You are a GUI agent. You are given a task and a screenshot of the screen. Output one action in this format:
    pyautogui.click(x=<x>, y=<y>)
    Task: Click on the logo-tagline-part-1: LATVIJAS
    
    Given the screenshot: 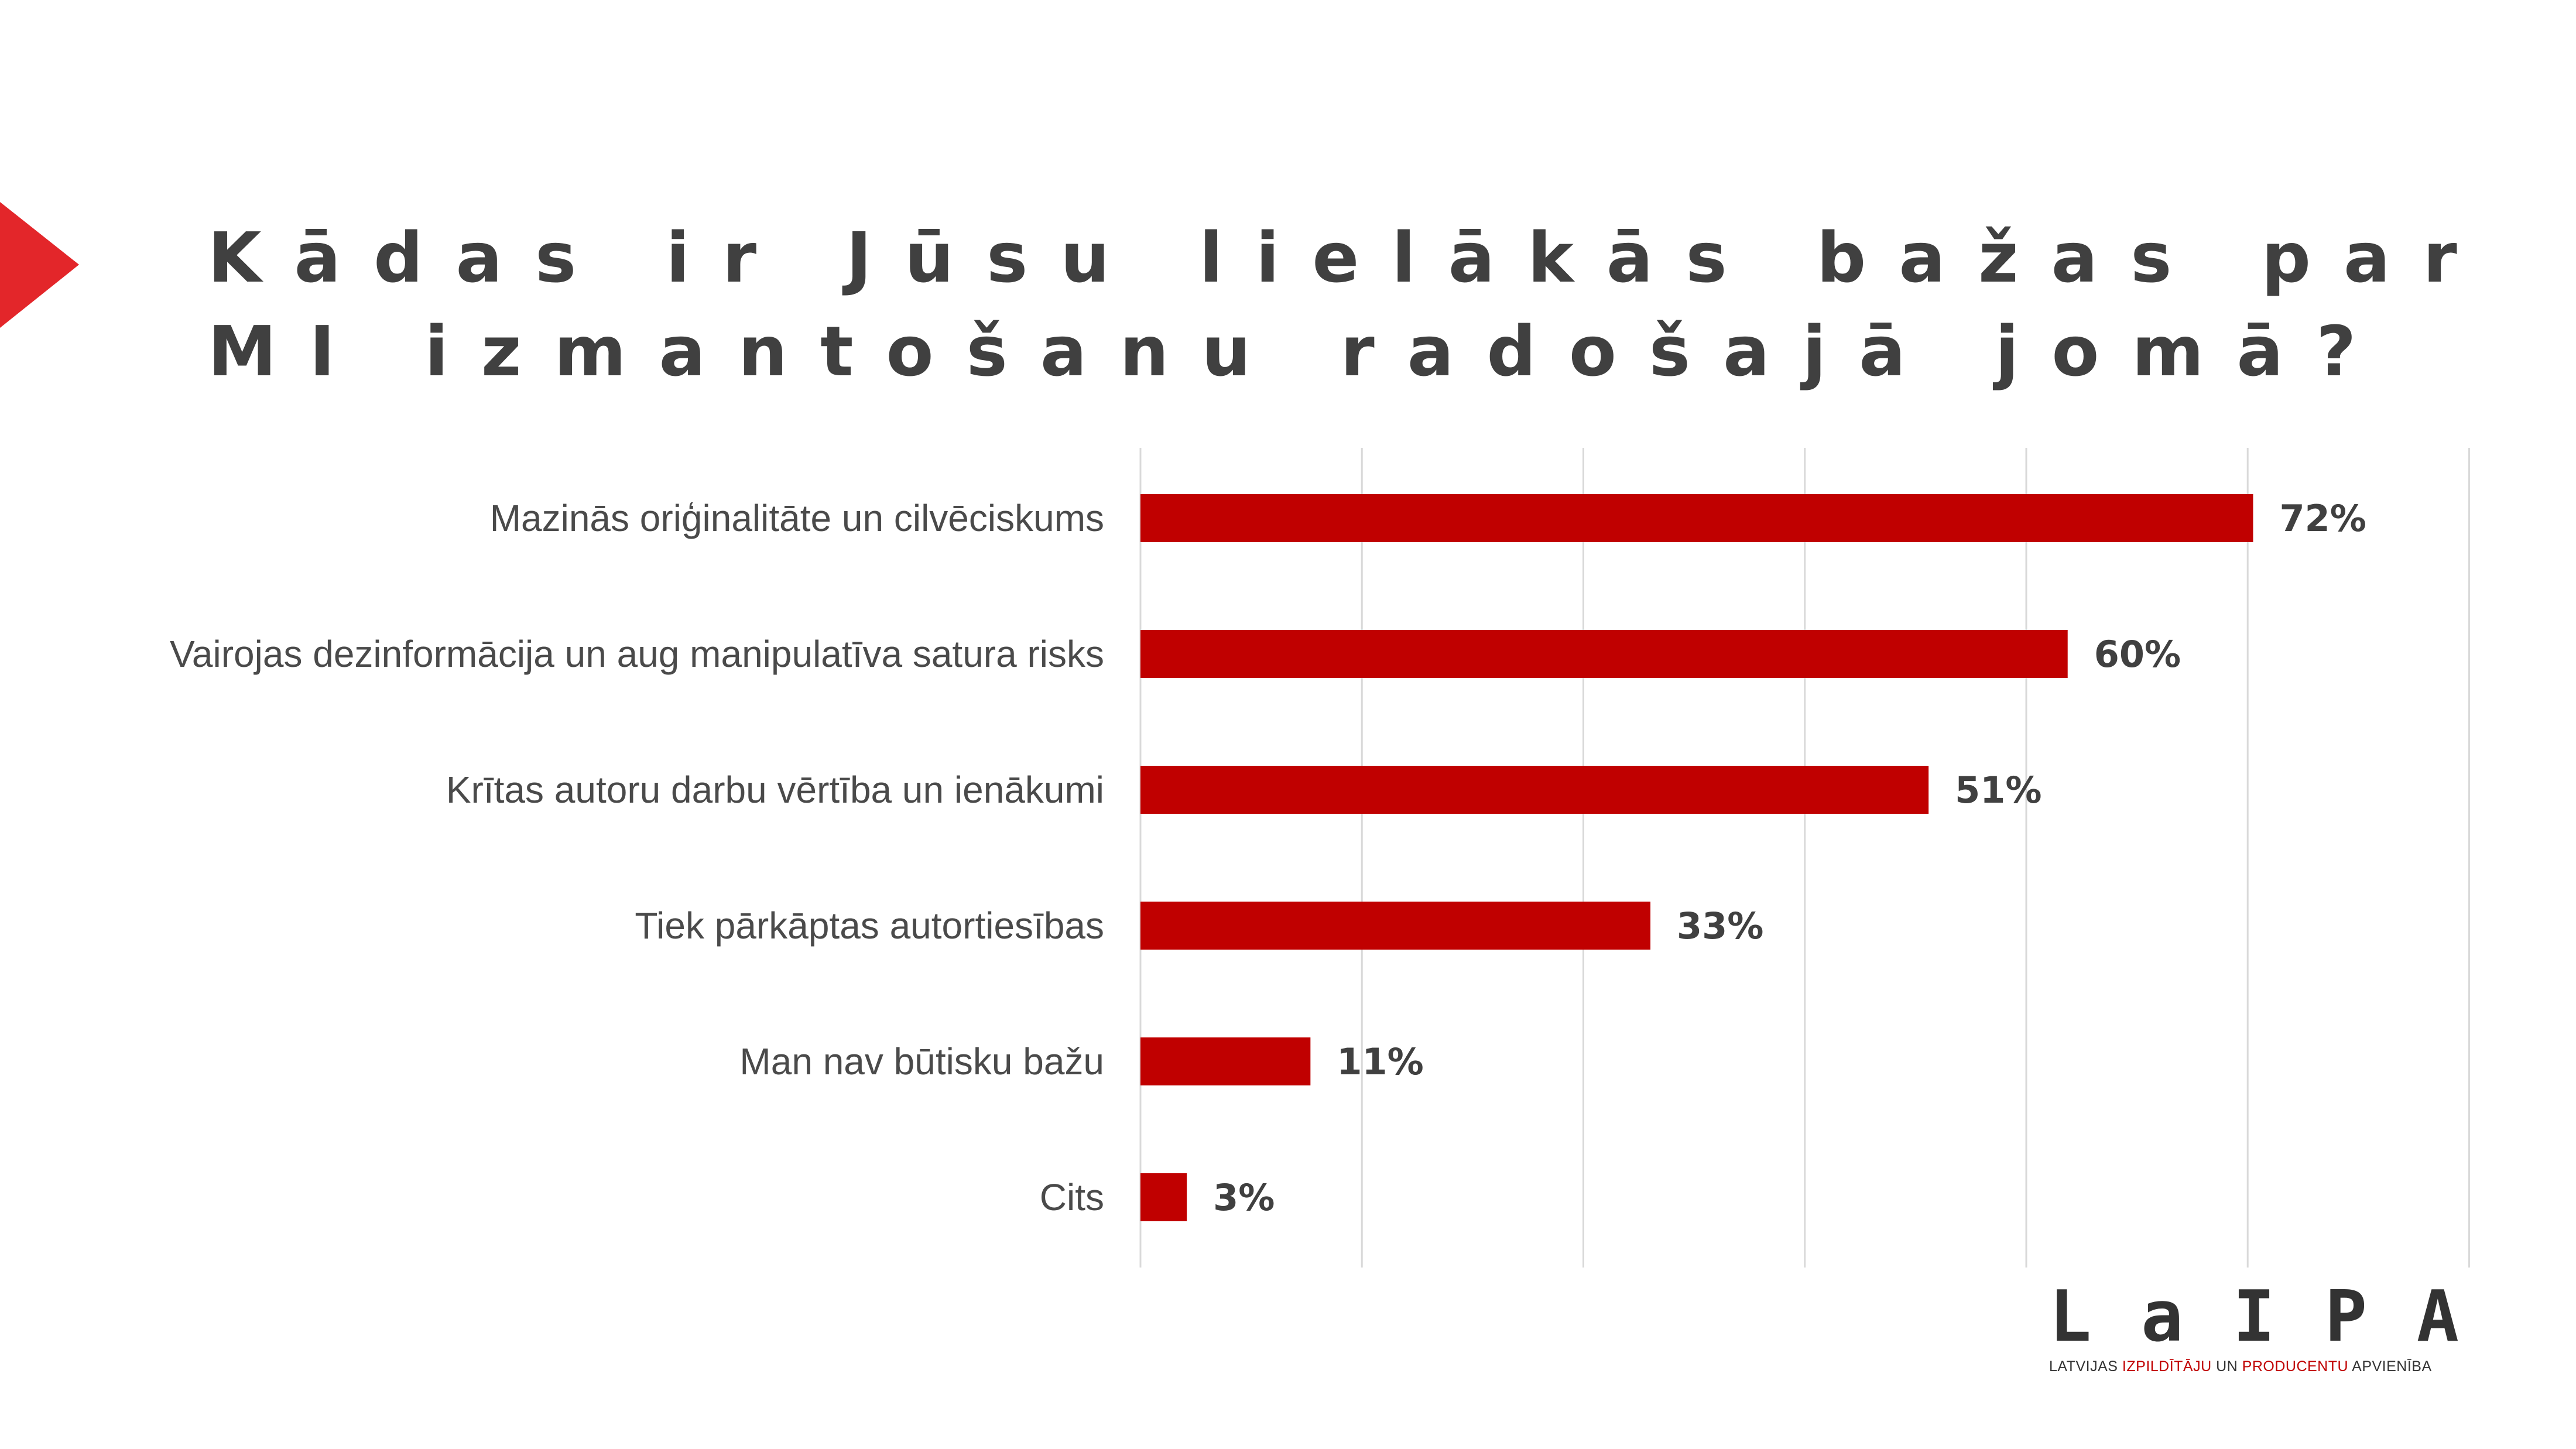 What is the action you would take?
    pyautogui.click(x=2085, y=1366)
    